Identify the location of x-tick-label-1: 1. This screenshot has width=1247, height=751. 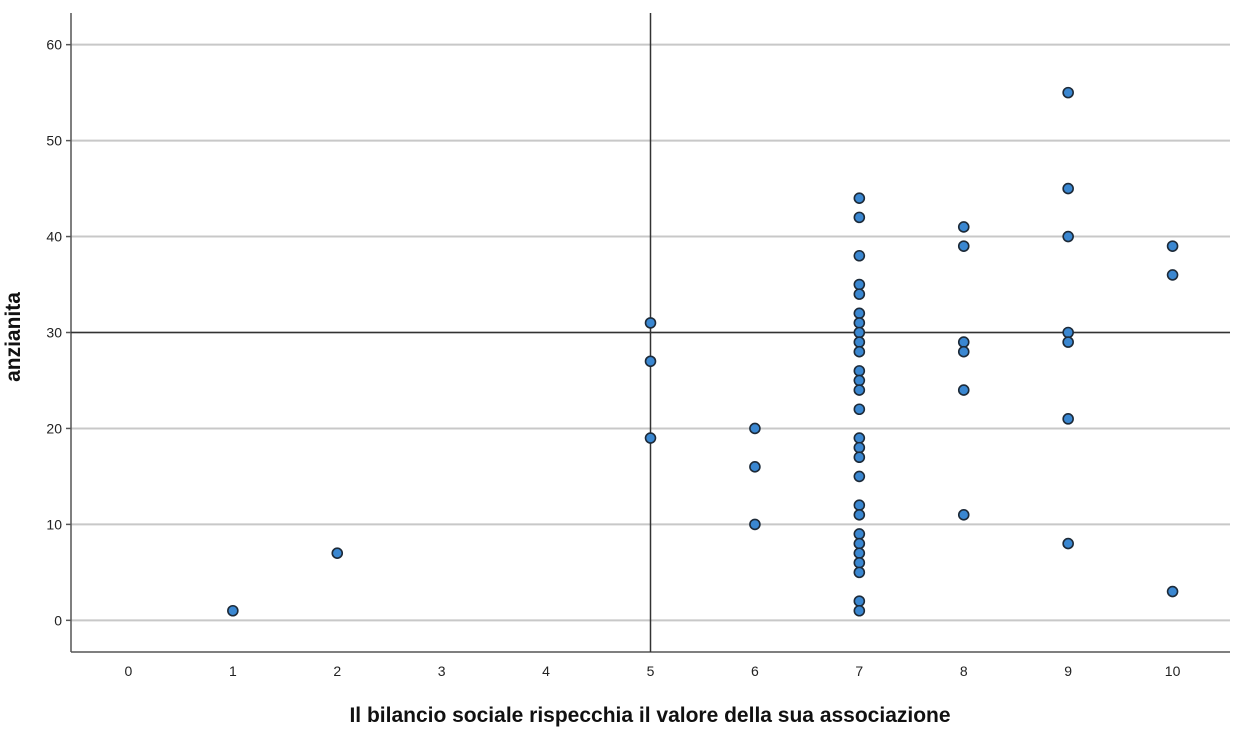
(233, 671).